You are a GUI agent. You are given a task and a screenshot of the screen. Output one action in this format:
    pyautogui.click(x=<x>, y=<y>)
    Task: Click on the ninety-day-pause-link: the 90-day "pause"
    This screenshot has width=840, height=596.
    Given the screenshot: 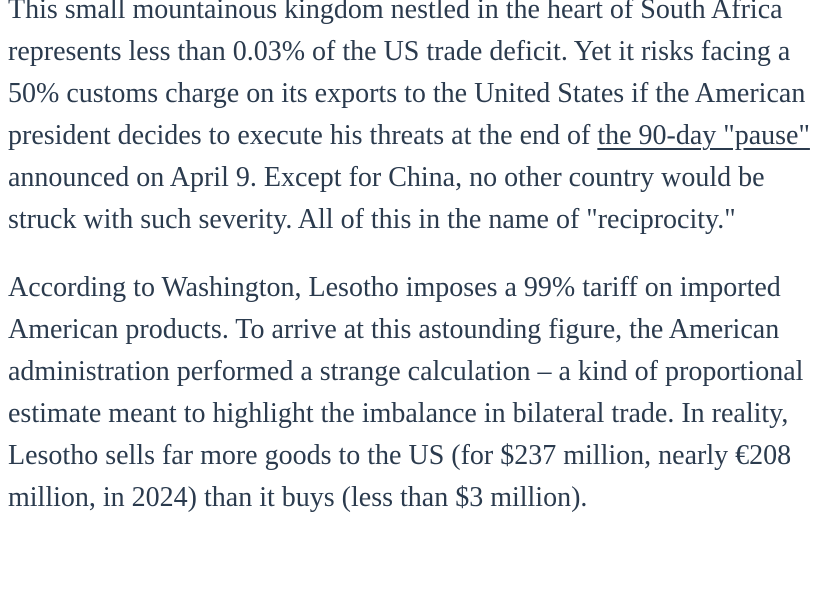 What is the action you would take?
    pyautogui.click(x=703, y=135)
    